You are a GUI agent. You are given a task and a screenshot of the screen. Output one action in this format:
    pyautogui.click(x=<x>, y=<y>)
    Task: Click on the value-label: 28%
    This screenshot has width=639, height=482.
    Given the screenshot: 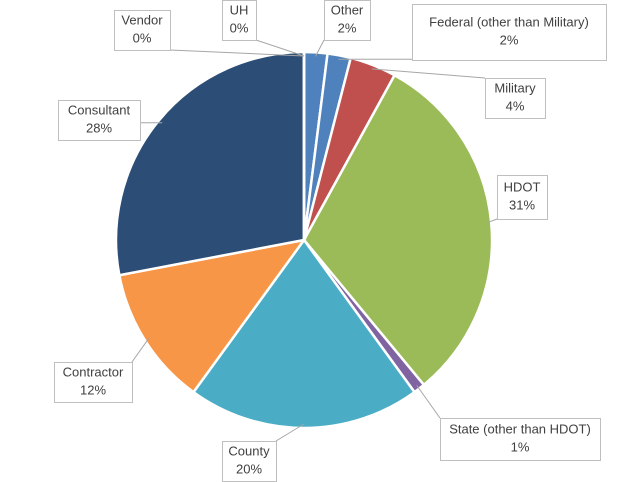 What is the action you would take?
    pyautogui.click(x=99, y=127)
    